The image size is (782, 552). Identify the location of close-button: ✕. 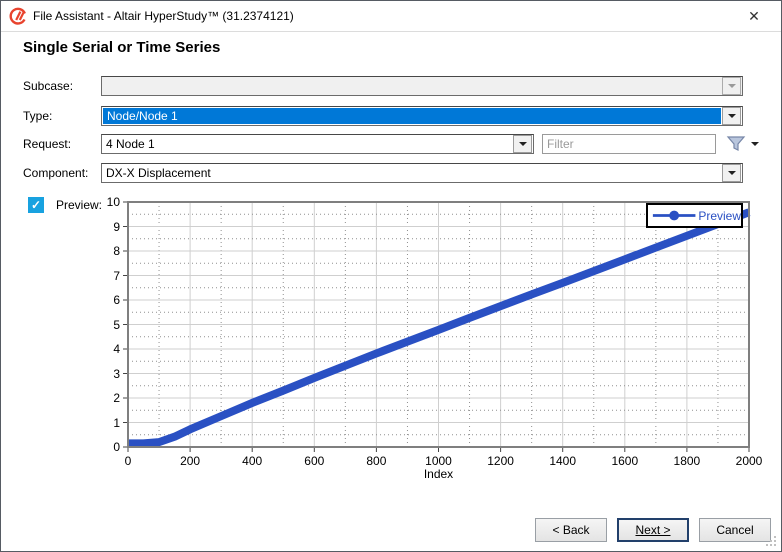
(754, 15).